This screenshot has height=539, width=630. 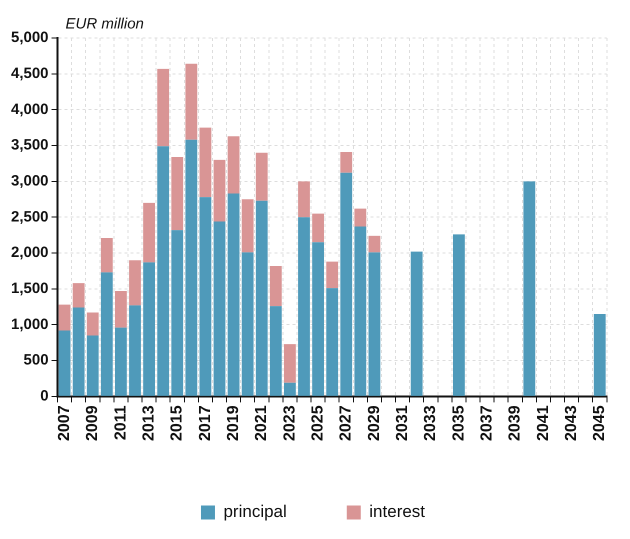 I want to click on y-axis-title: EUR million, so click(x=105, y=24).